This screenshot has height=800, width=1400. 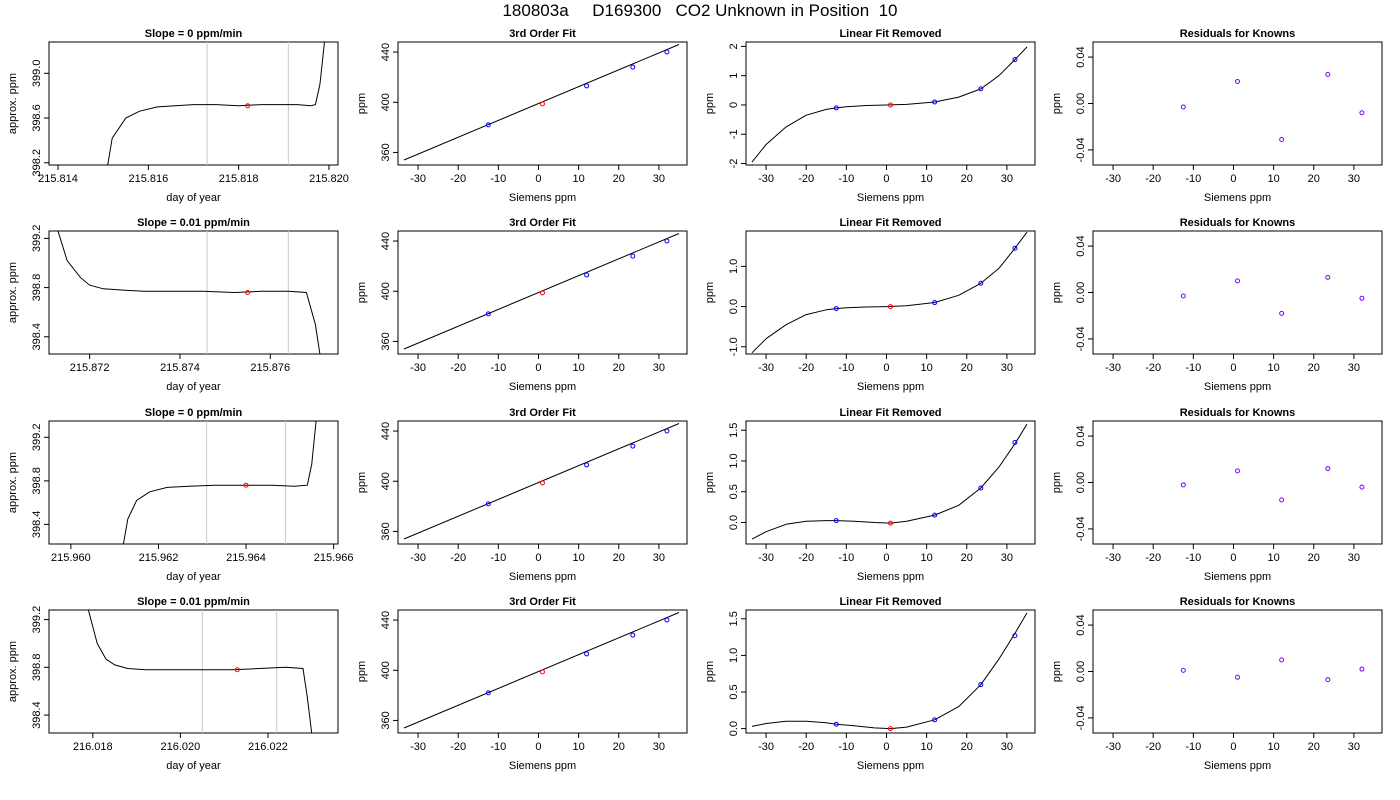 What do you see at coordinates (37, 715) in the screenshot?
I see `chart-13-y-tick-label: 398.4` at bounding box center [37, 715].